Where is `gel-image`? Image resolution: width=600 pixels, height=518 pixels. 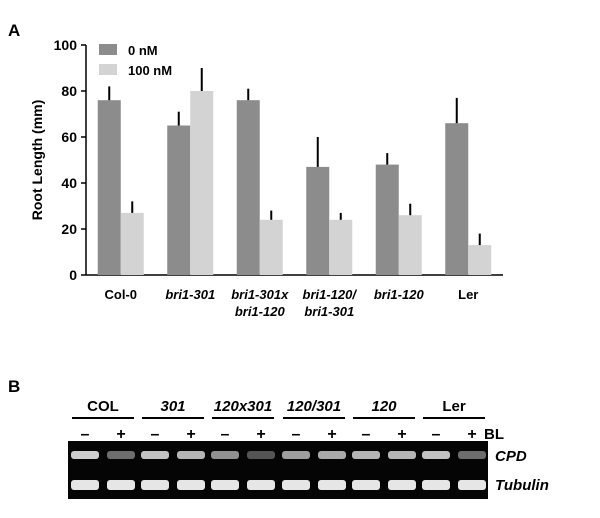 gel-image is located at coordinates (278, 470).